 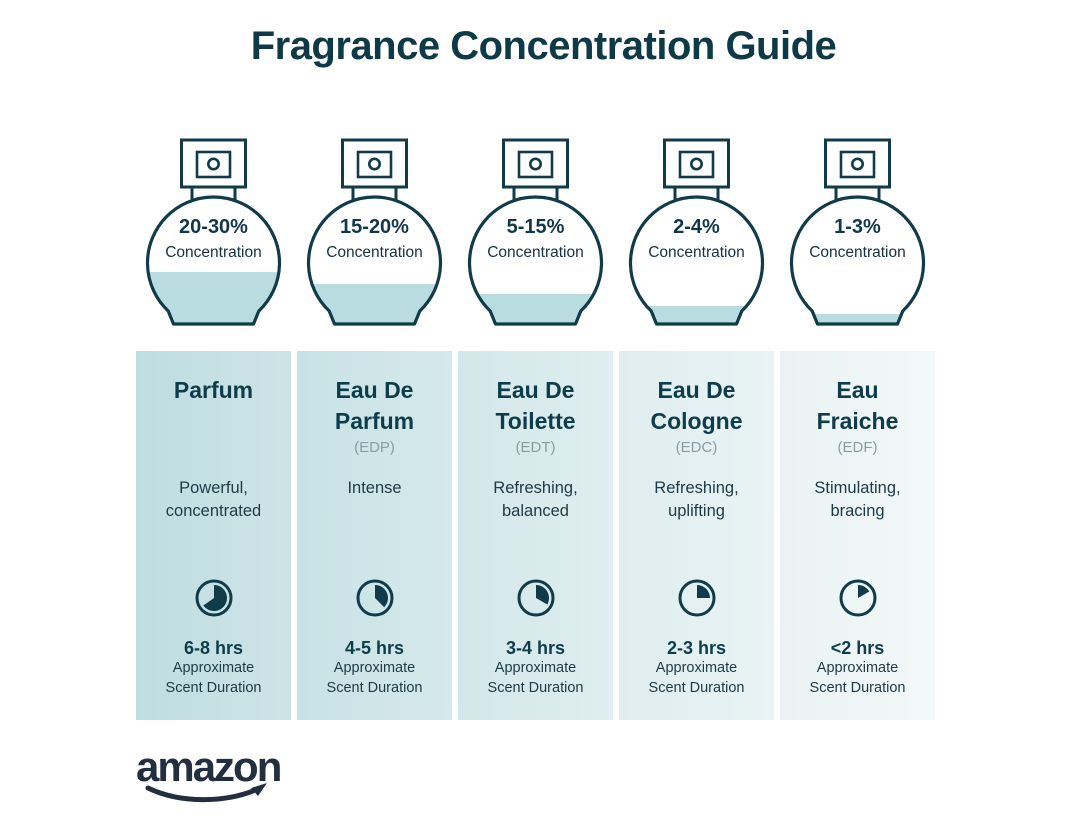 I want to click on concentration-percent: 20-30%, so click(x=213, y=227).